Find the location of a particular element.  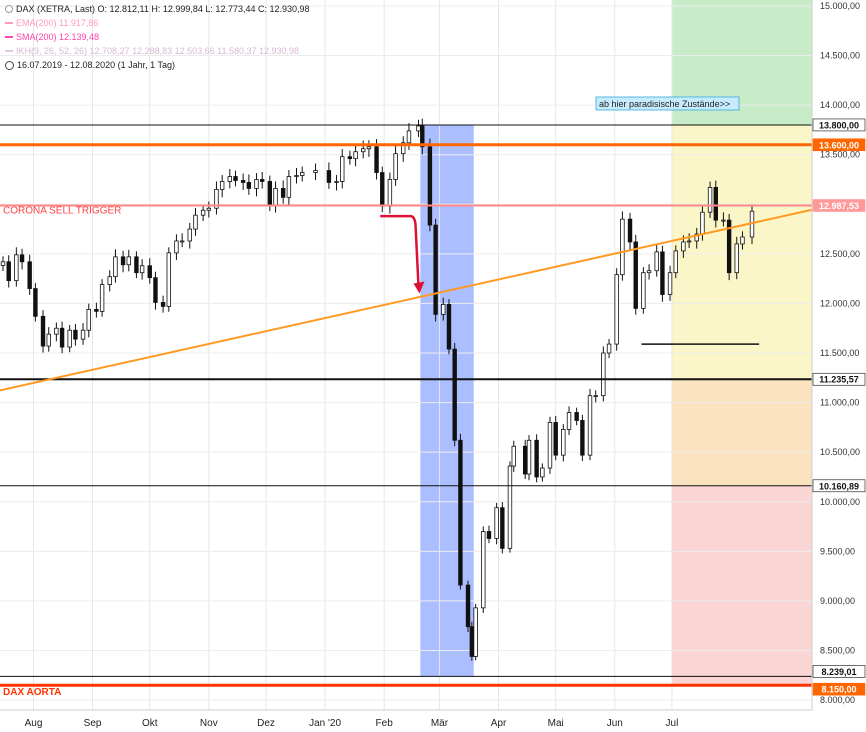

x-tick-label: Nov is located at coordinates (209, 723).